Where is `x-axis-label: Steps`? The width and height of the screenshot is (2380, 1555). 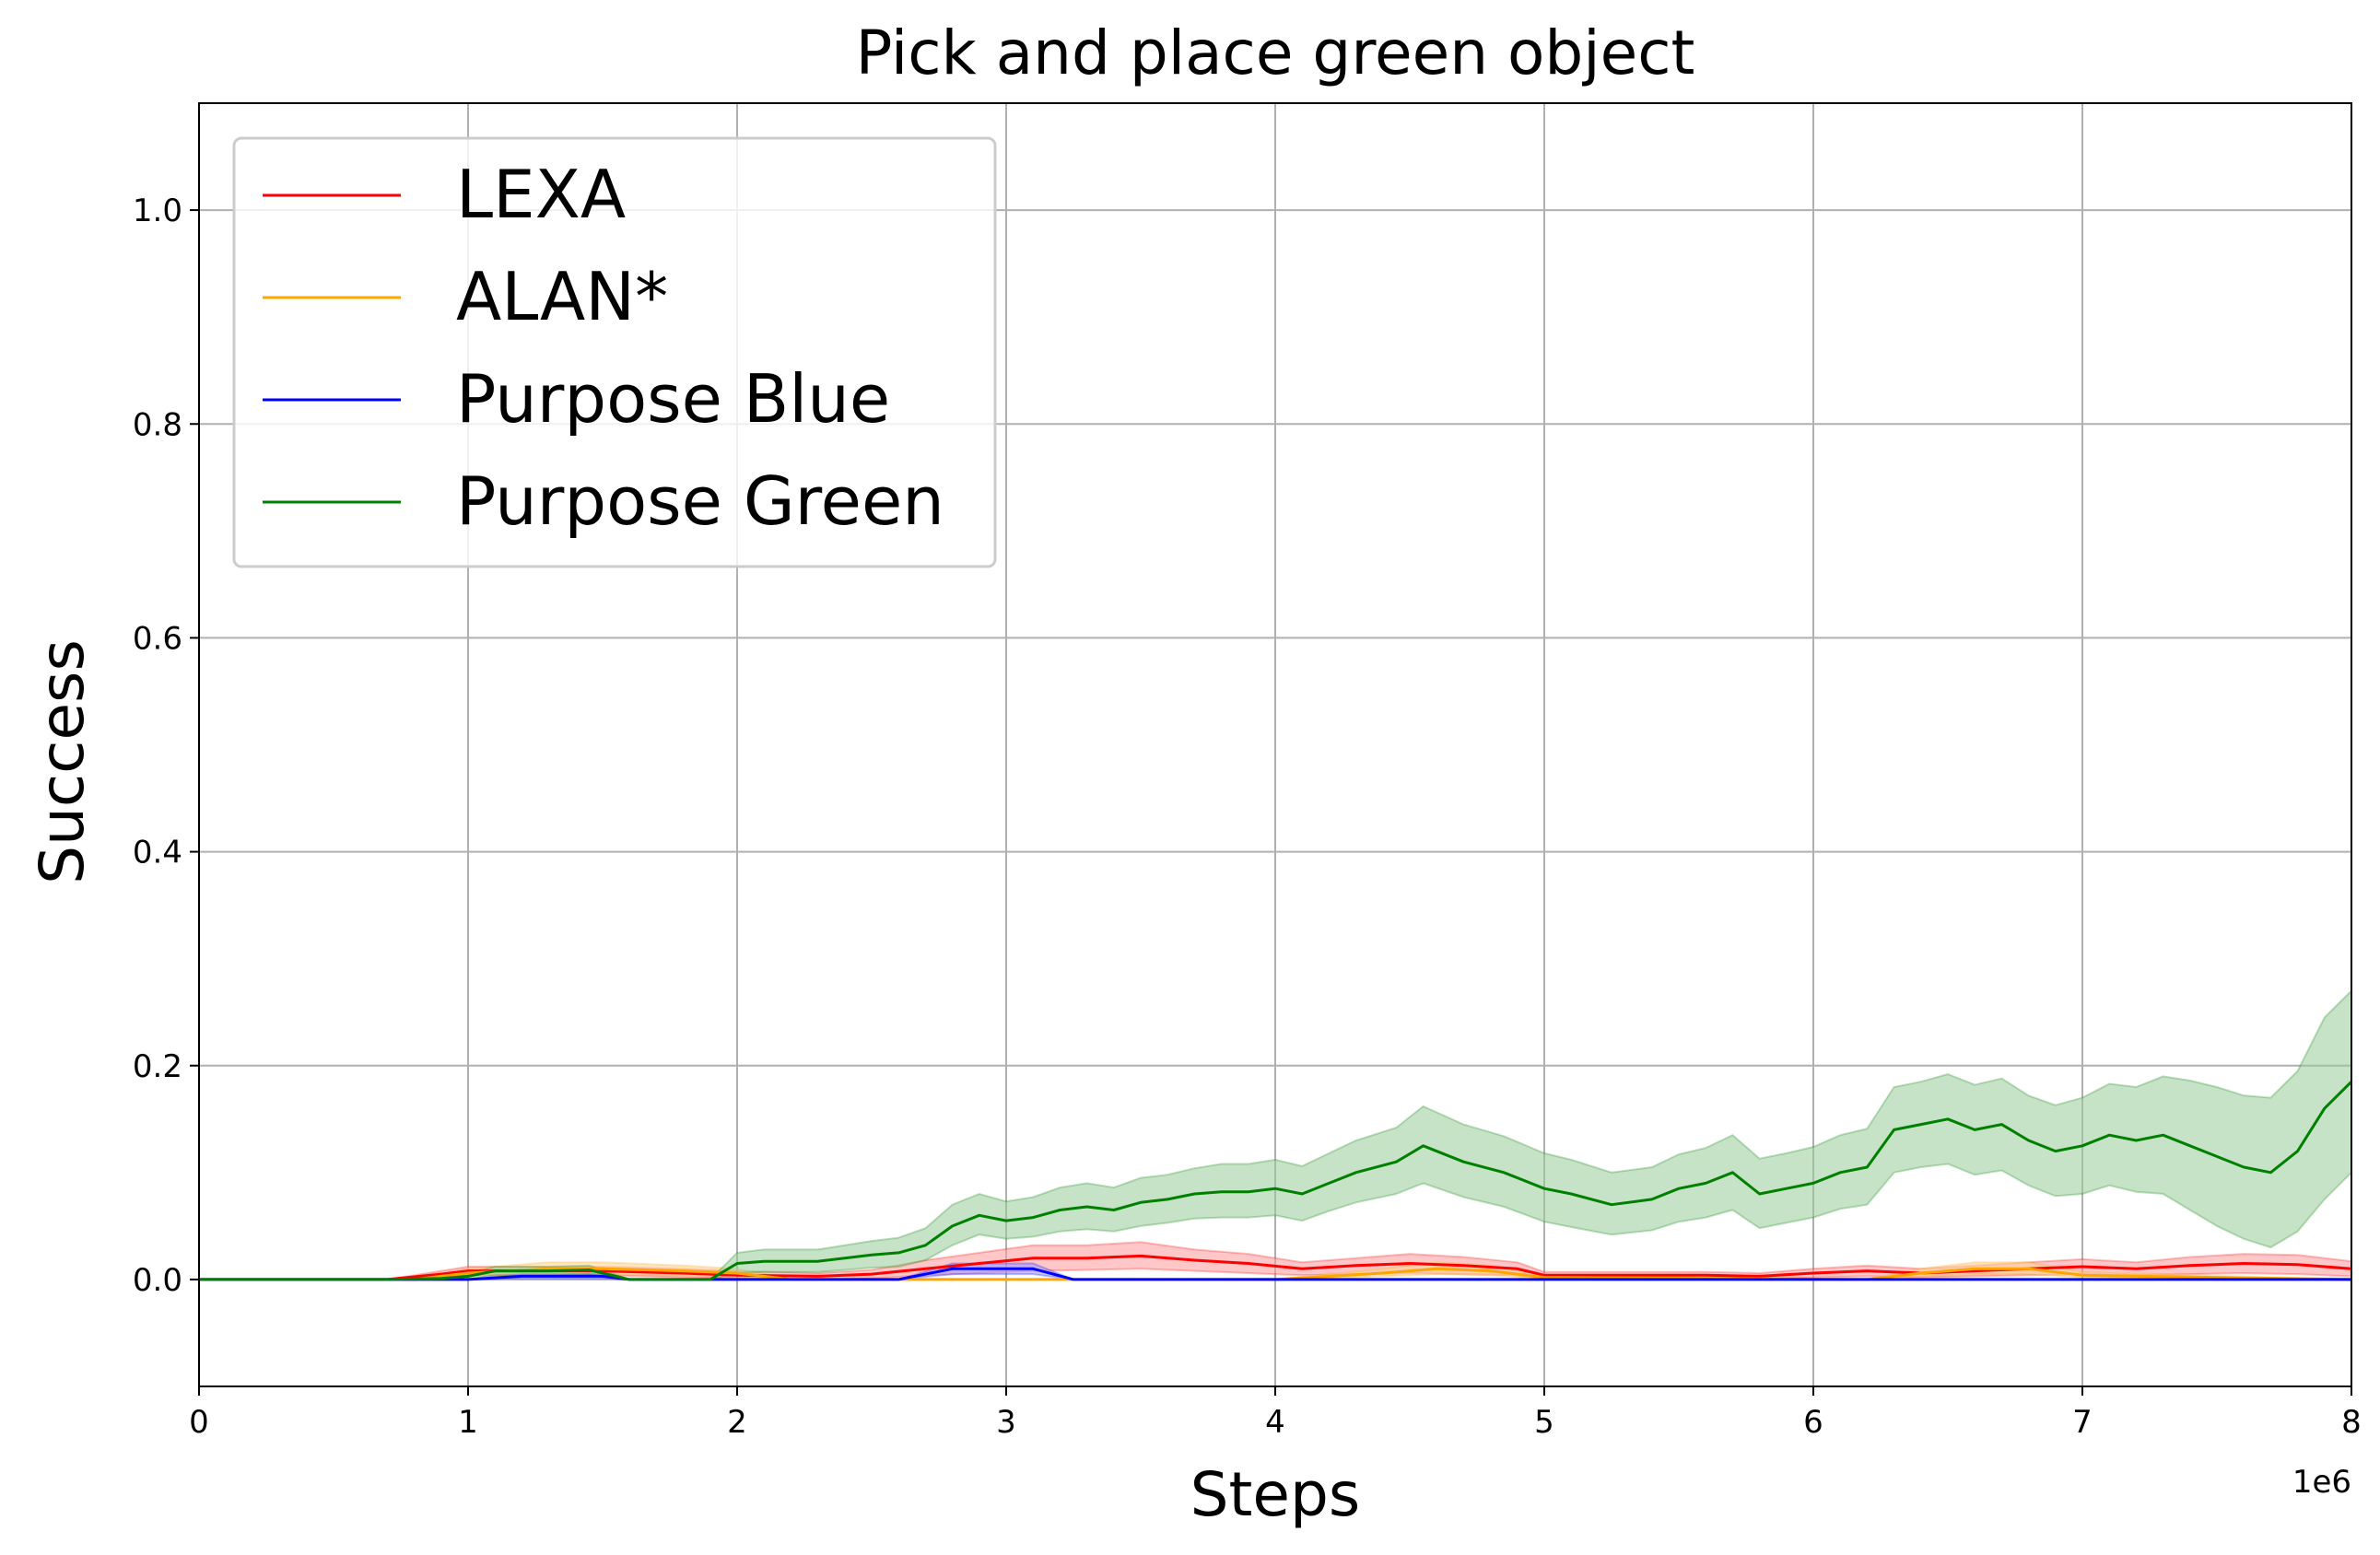 x-axis-label: Steps is located at coordinates (1275, 1494).